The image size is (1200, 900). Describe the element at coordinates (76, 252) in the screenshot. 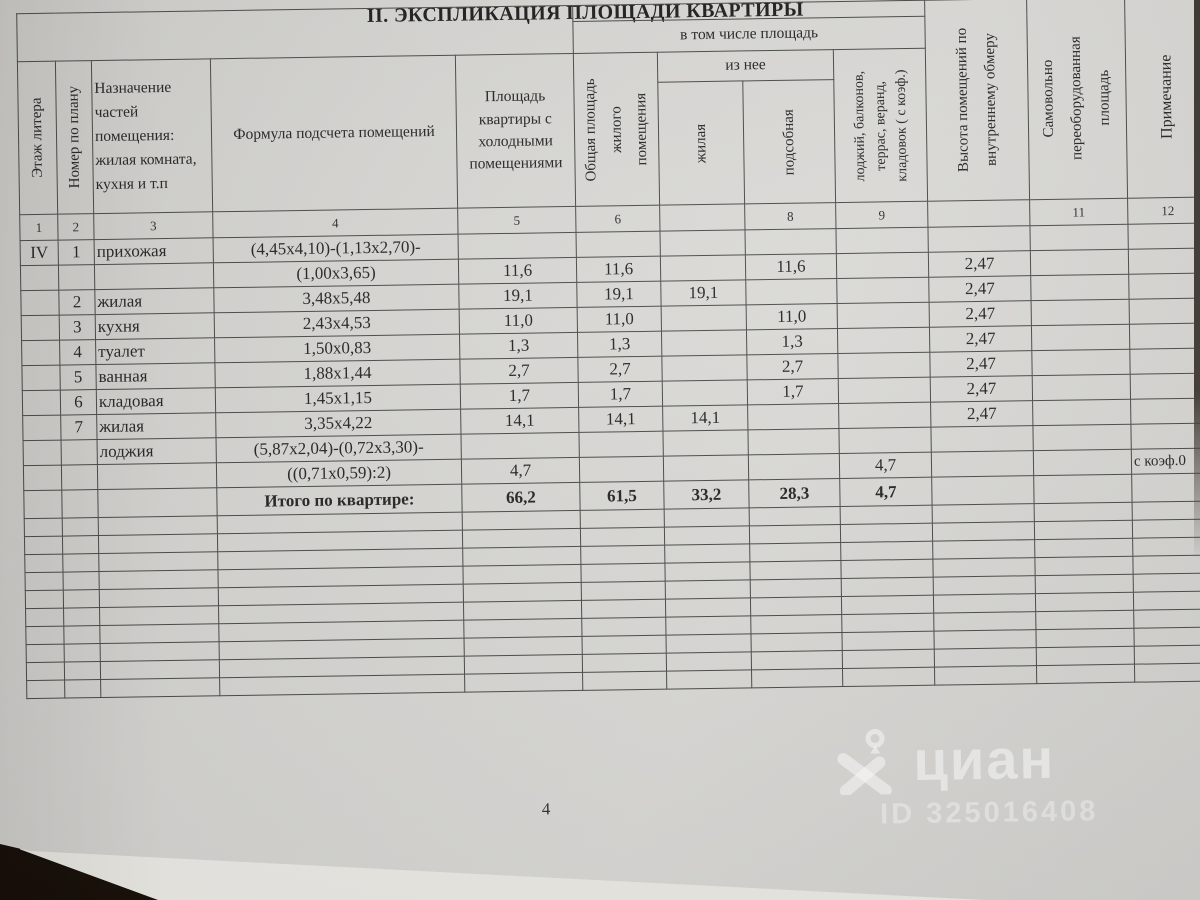

I see `table-cell: 1` at that location.